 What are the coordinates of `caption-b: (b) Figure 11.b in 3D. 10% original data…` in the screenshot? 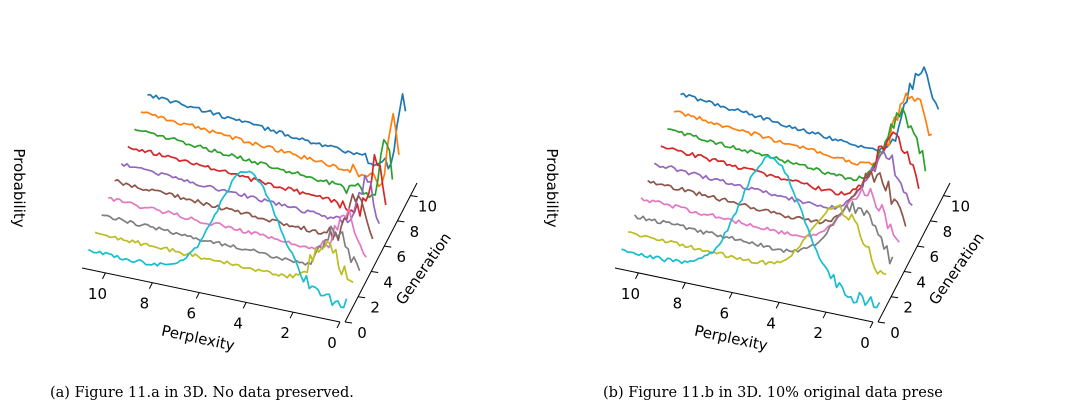 It's located at (773, 393).